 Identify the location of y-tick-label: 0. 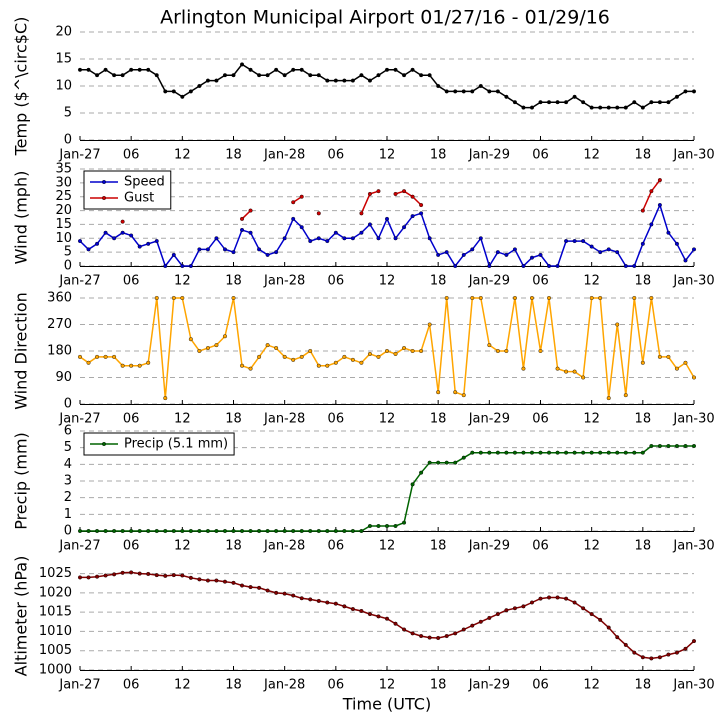
(68, 266).